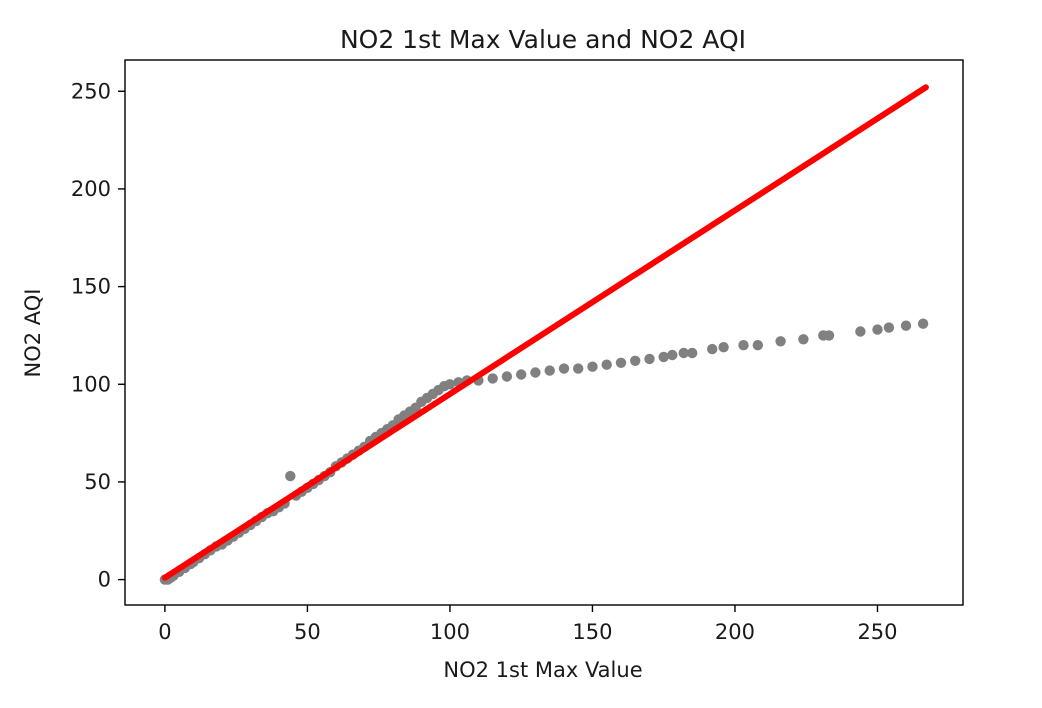  What do you see at coordinates (33, 333) in the screenshot?
I see `y-axis-label: NO2 AQI` at bounding box center [33, 333].